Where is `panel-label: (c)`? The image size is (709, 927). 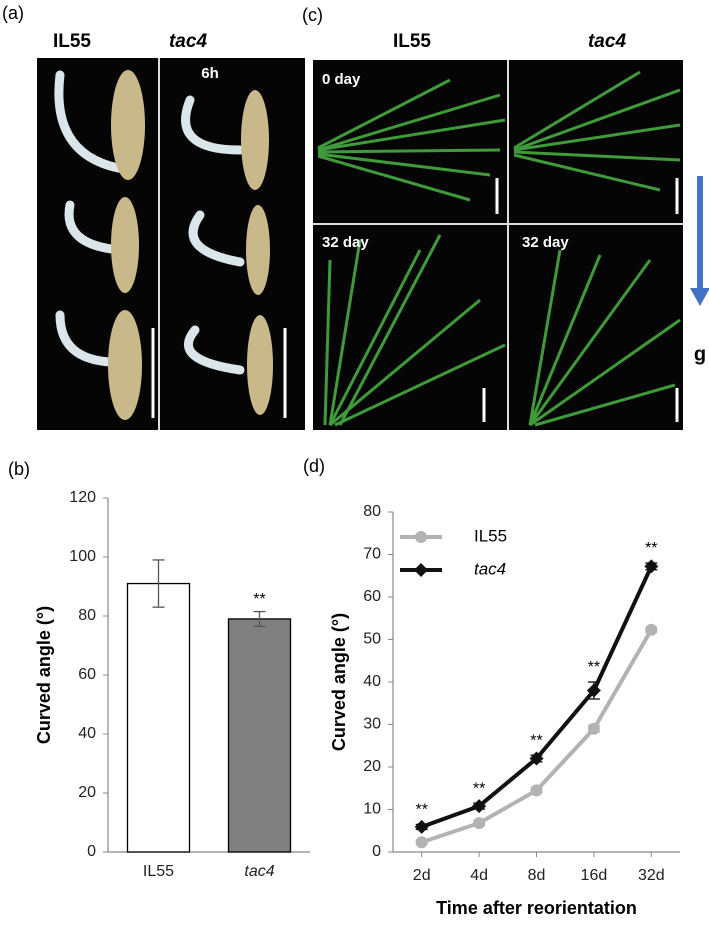 panel-label: (c) is located at coordinates (312, 15).